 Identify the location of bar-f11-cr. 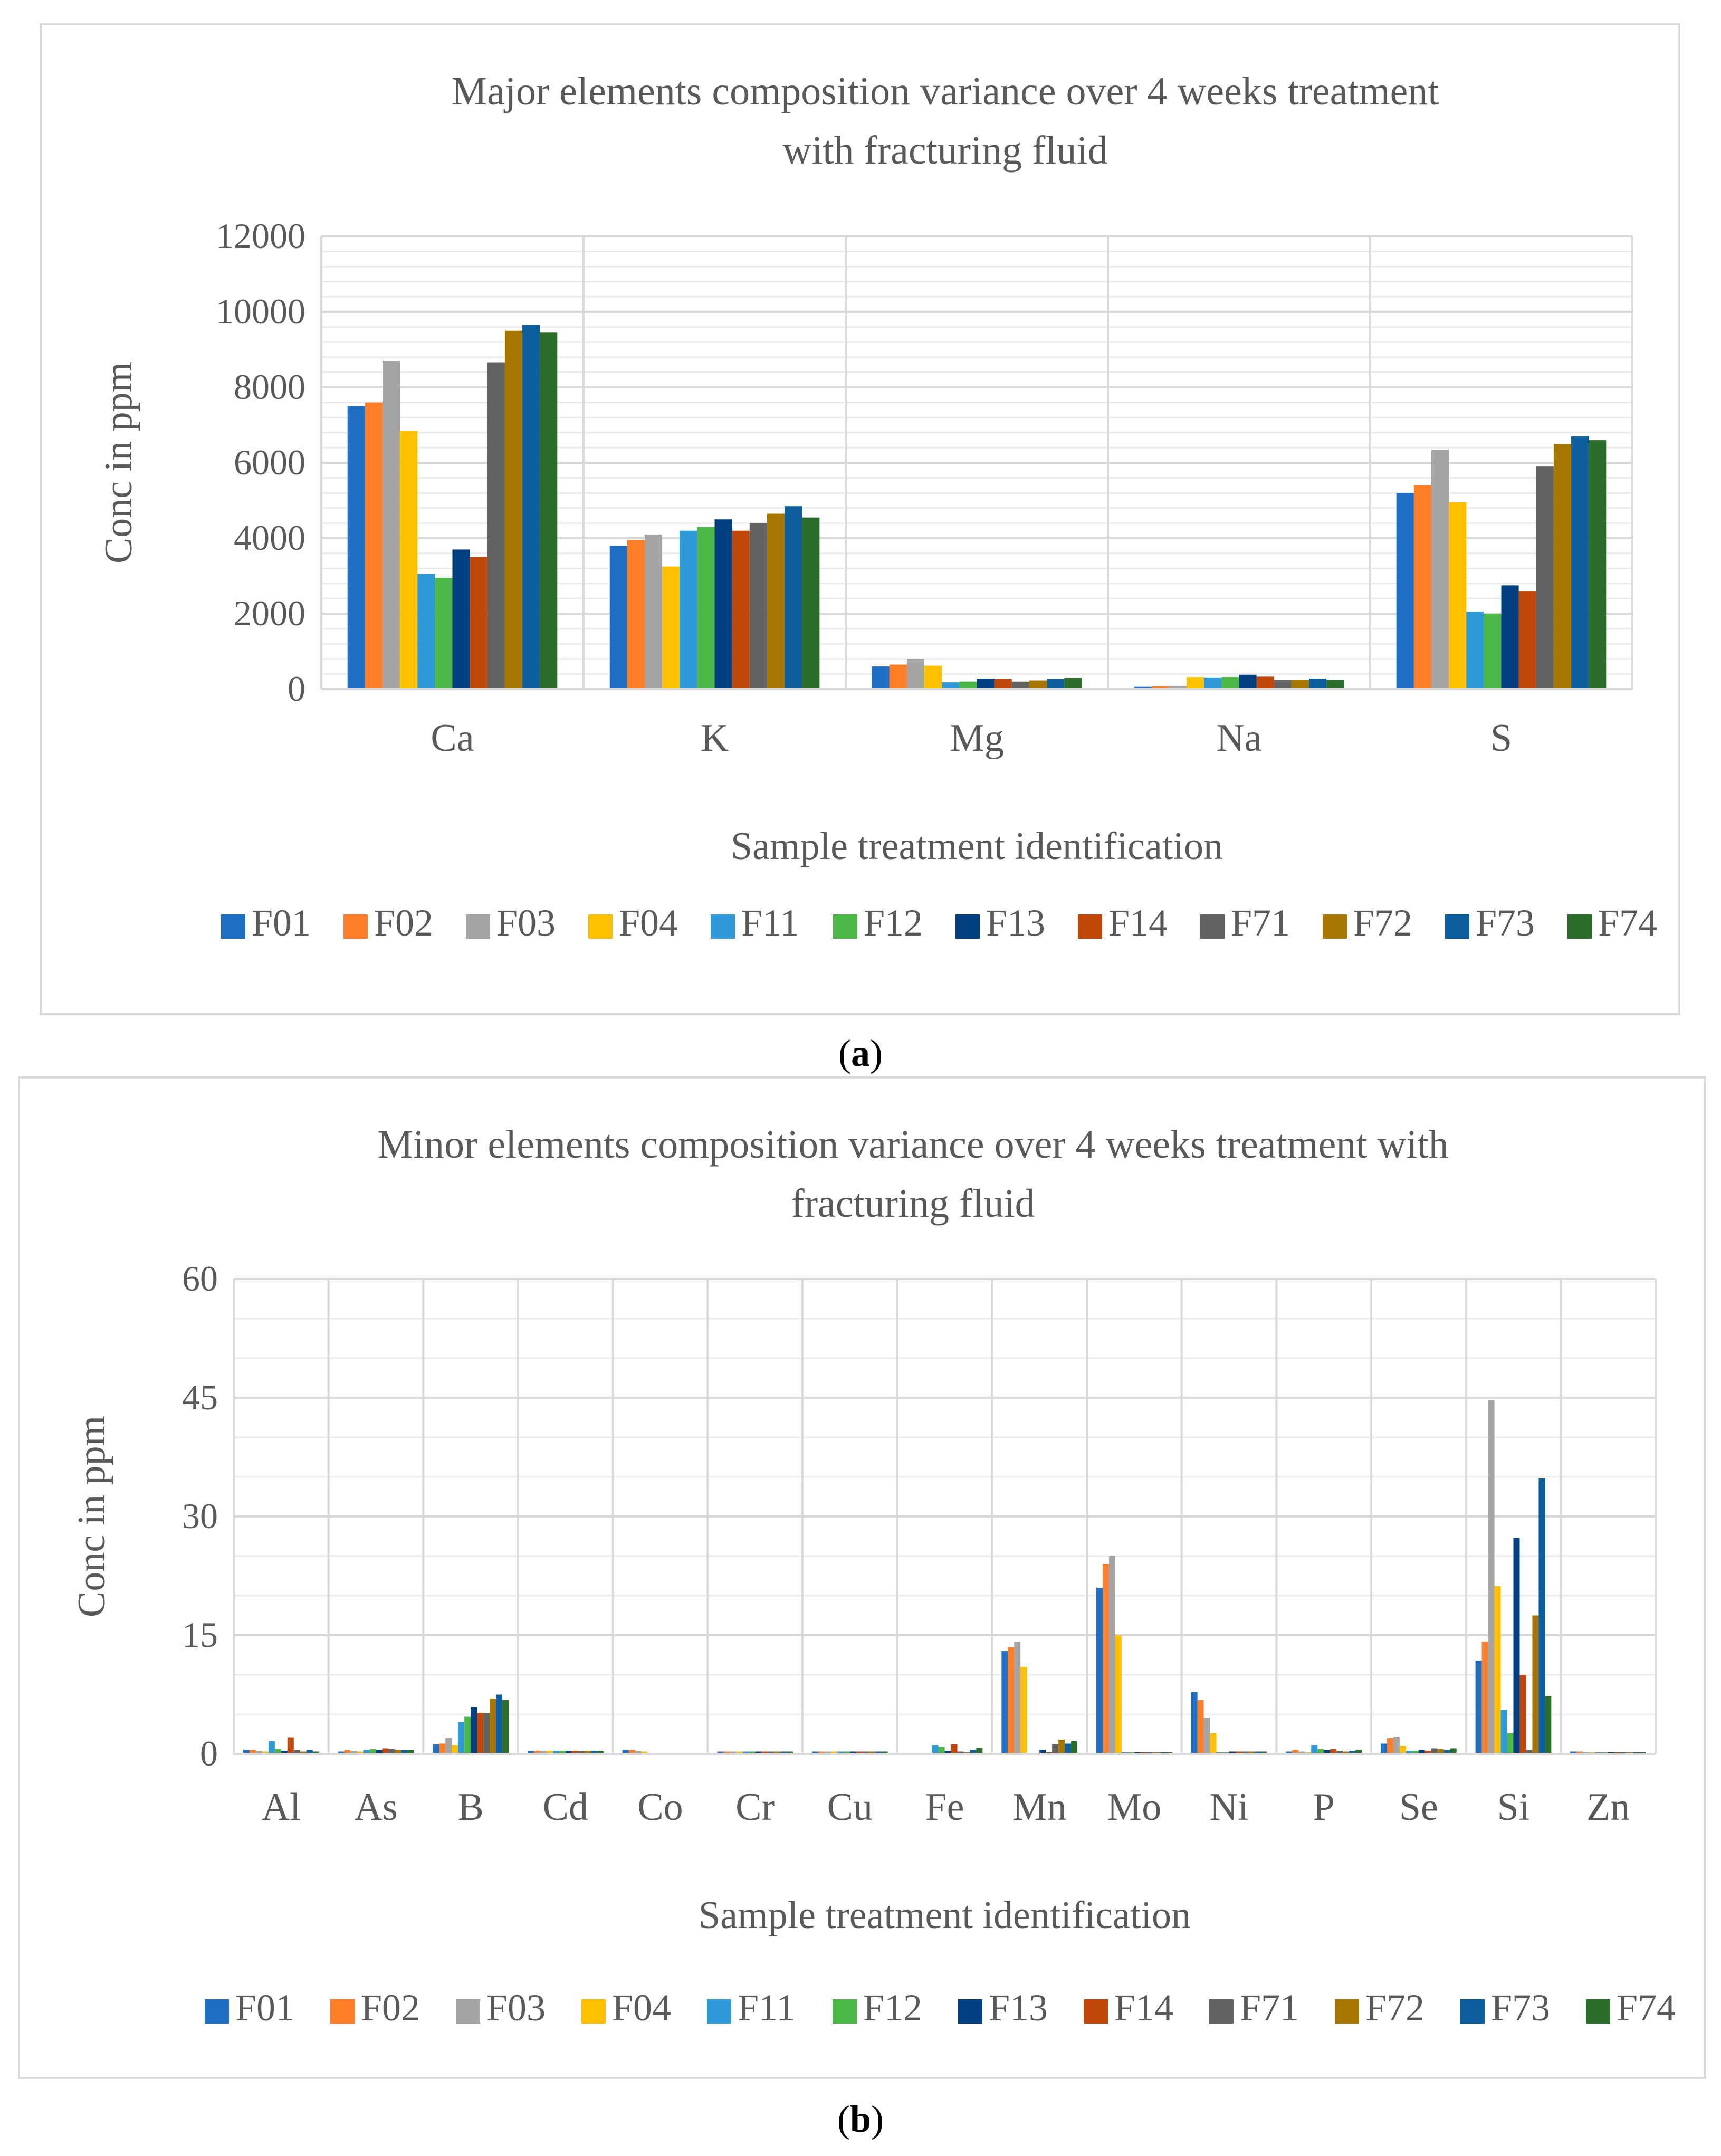
(745, 1752).